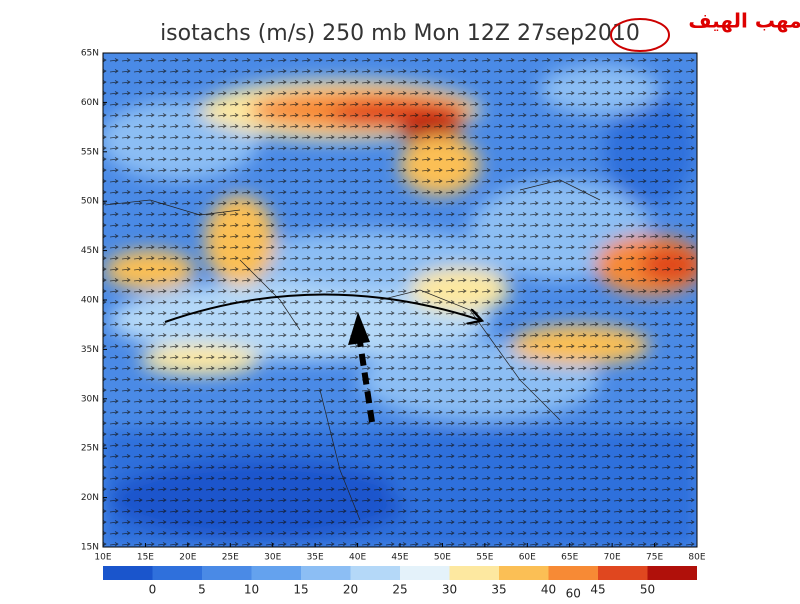  Describe the element at coordinates (359, 328) in the screenshot. I see `arrow-head` at that location.